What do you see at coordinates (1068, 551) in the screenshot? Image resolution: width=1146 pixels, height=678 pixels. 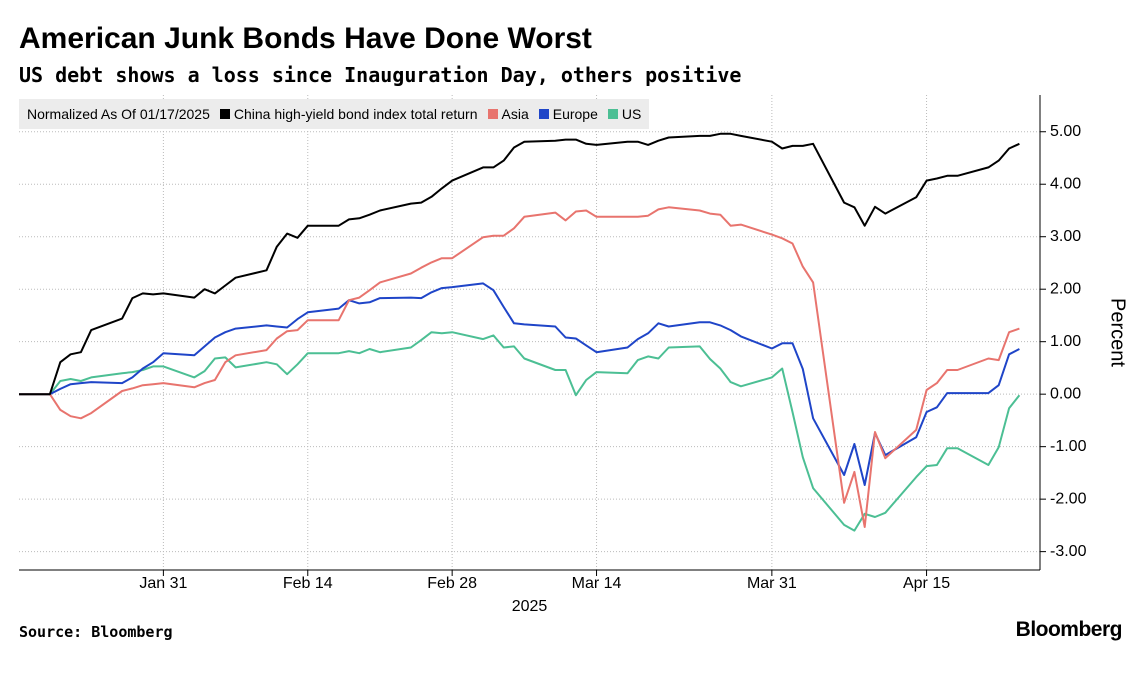 I see `y-tick-label: -3.00` at bounding box center [1068, 551].